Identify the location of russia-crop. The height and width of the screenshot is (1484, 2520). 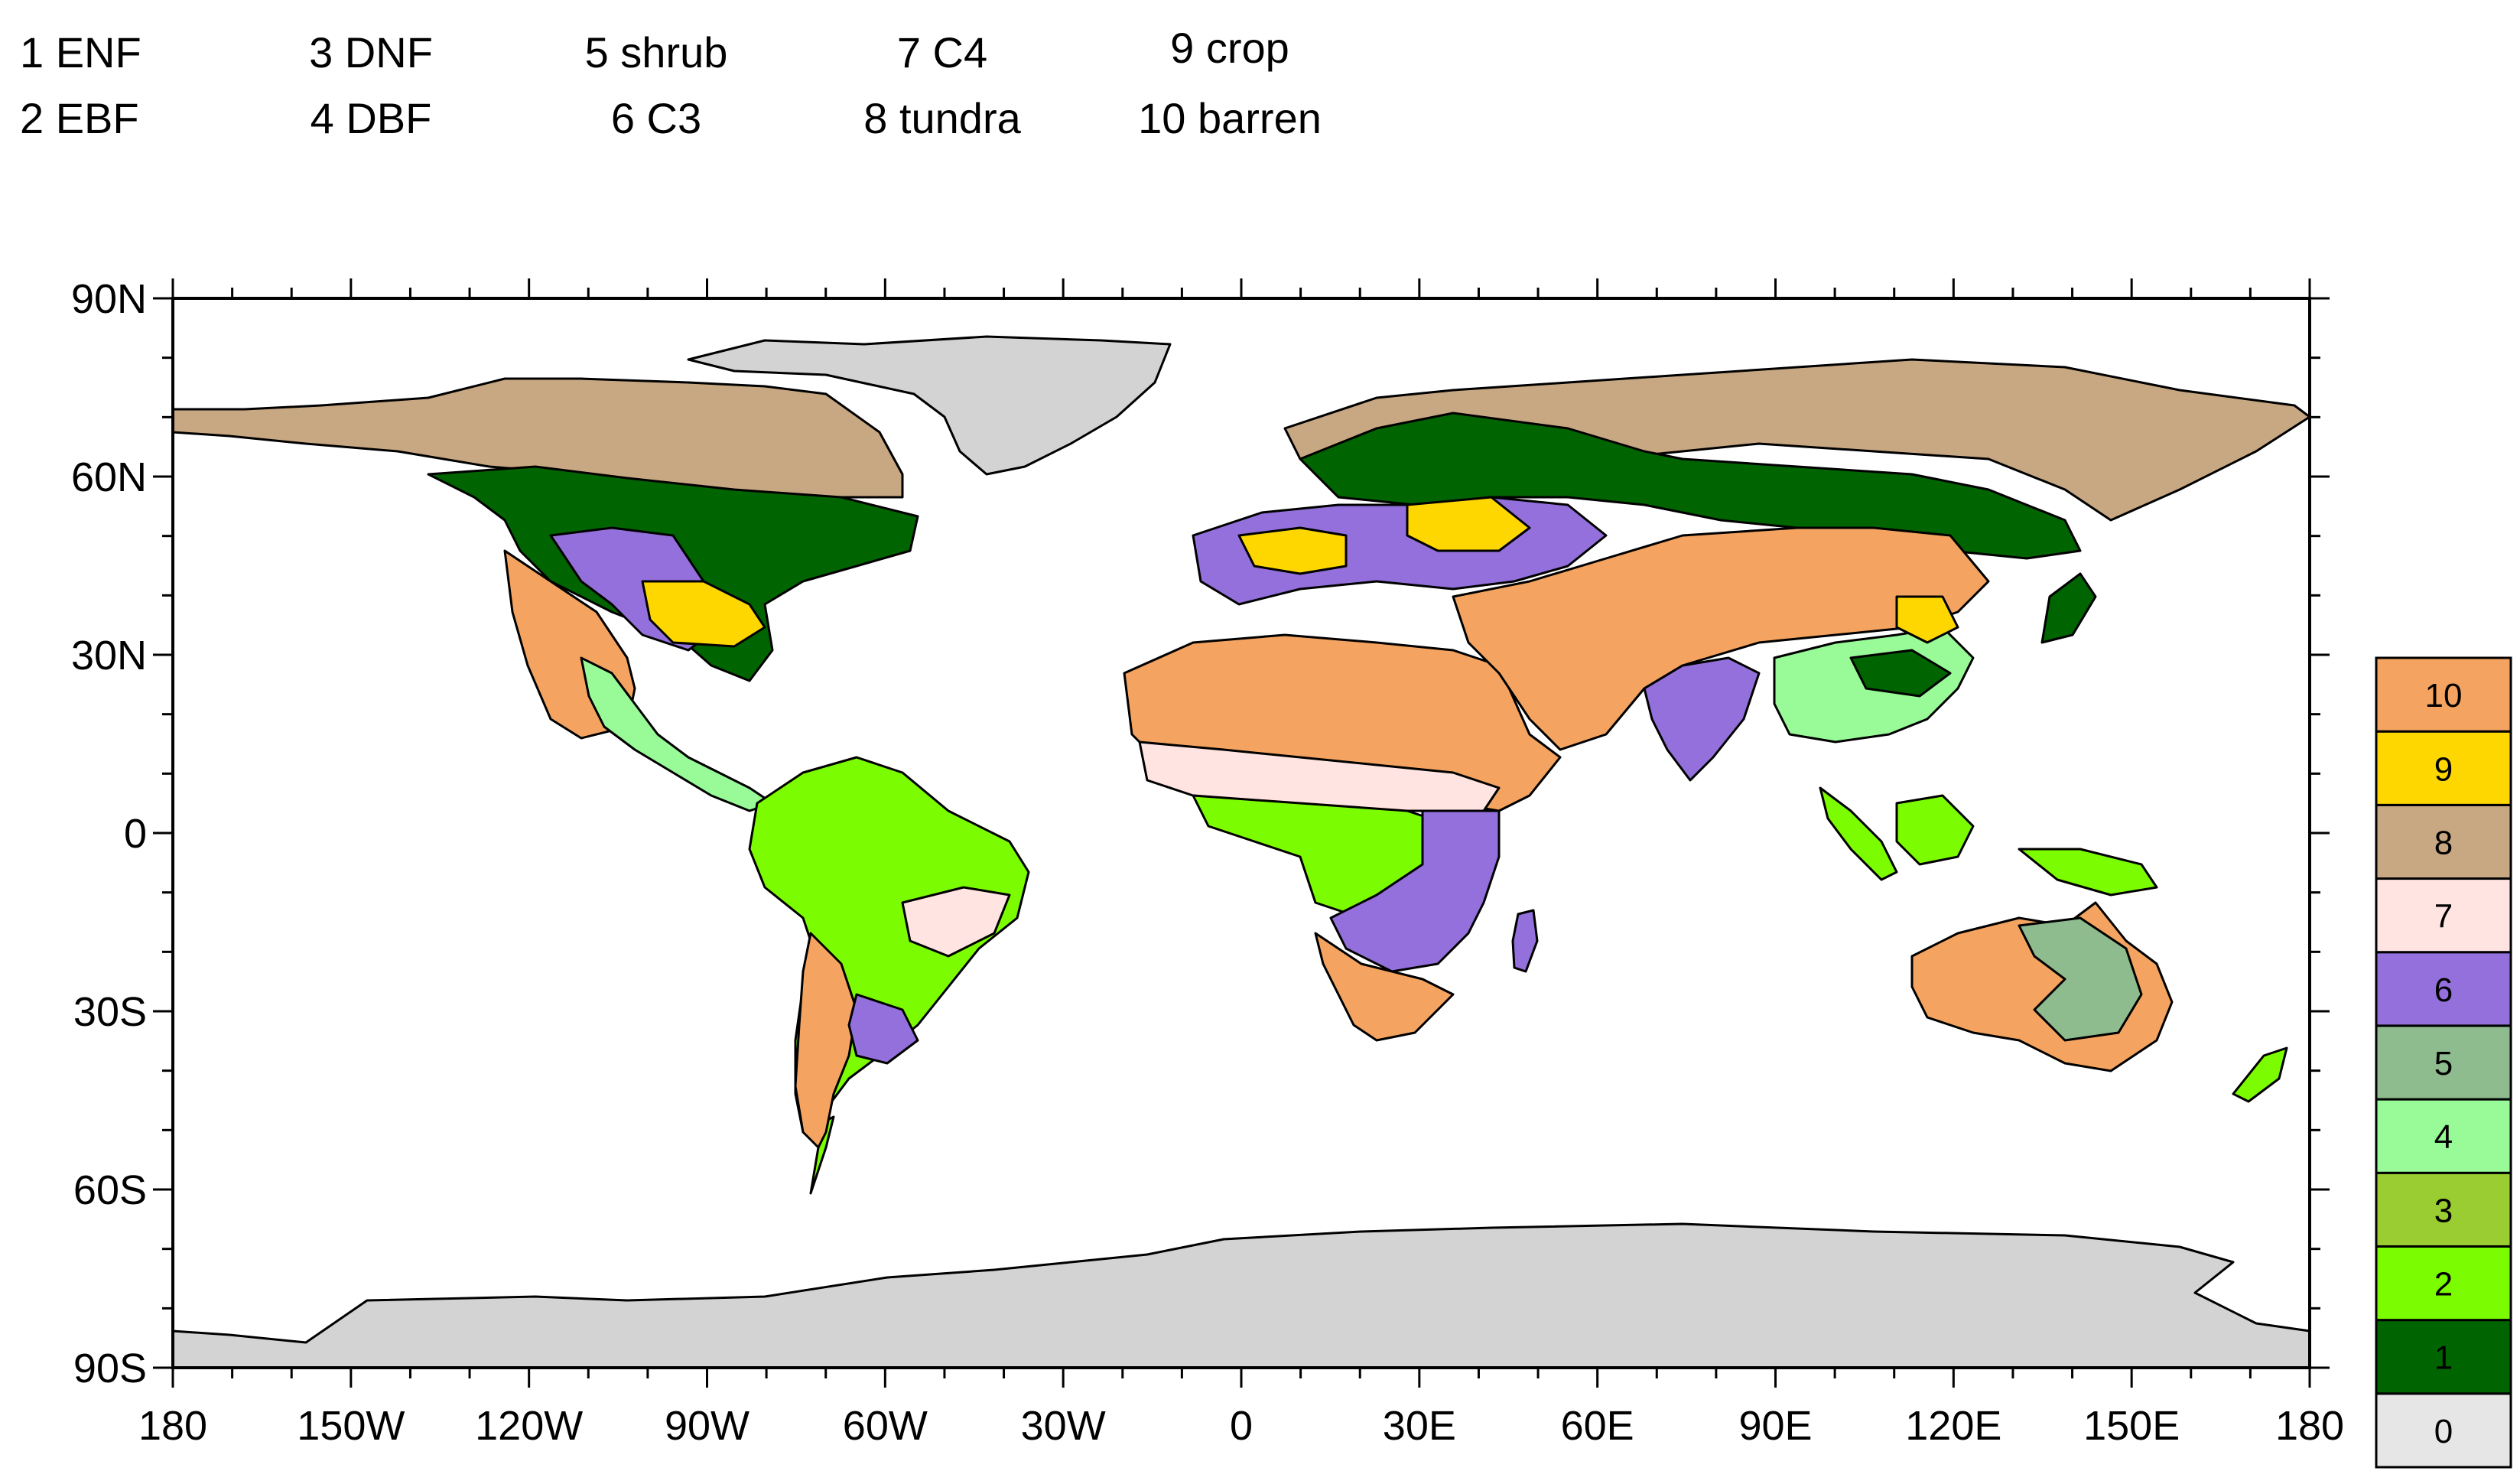
(1468, 524).